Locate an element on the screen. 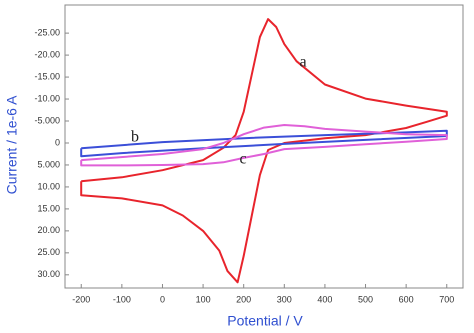  cv-curve is located at coordinates (264, 145).